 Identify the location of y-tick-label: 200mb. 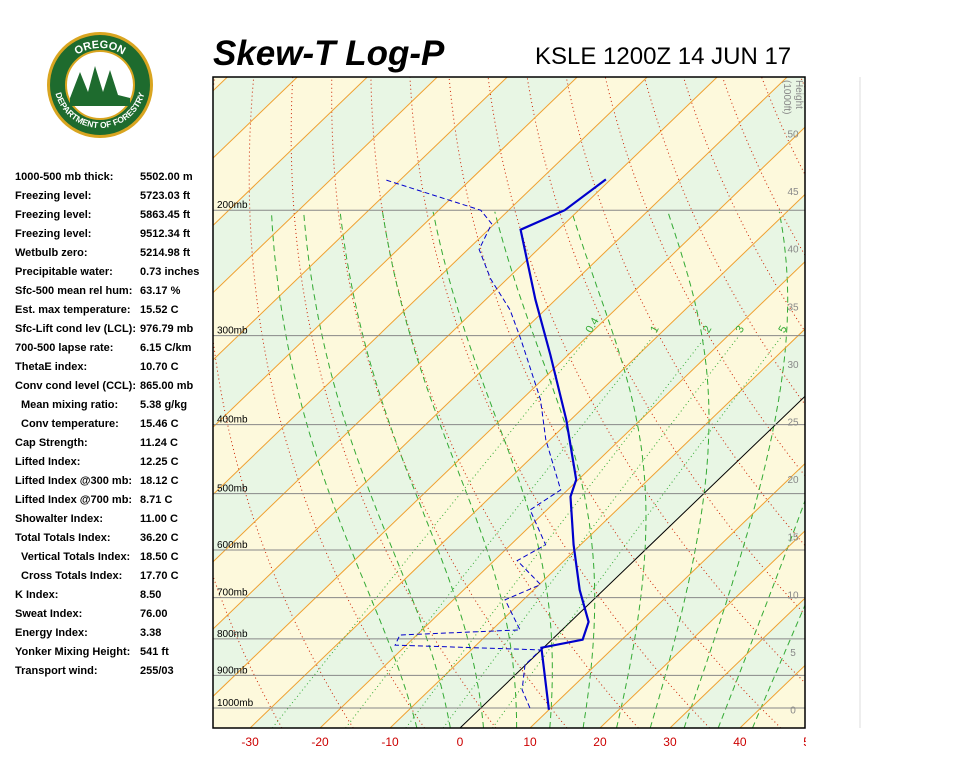
(232, 205).